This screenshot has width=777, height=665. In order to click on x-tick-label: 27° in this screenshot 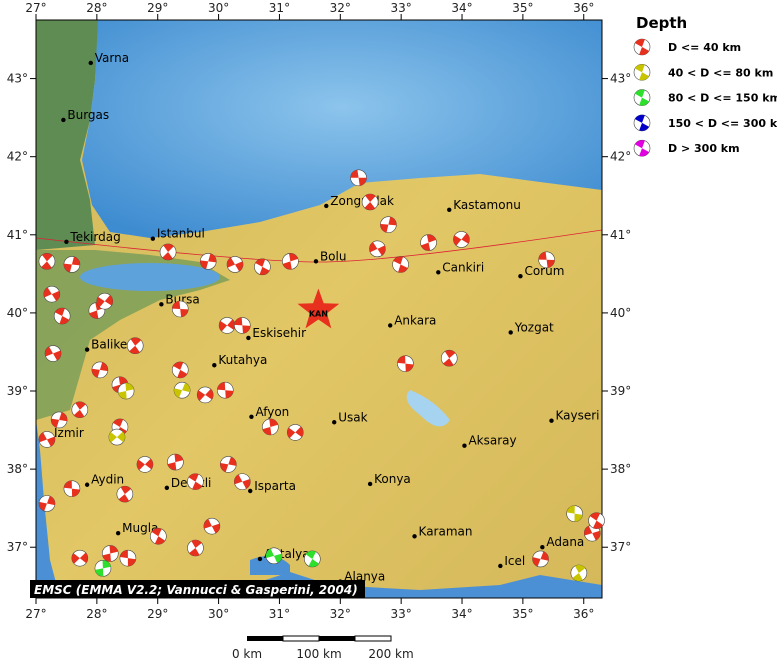, I will do `click(35, 8)`.